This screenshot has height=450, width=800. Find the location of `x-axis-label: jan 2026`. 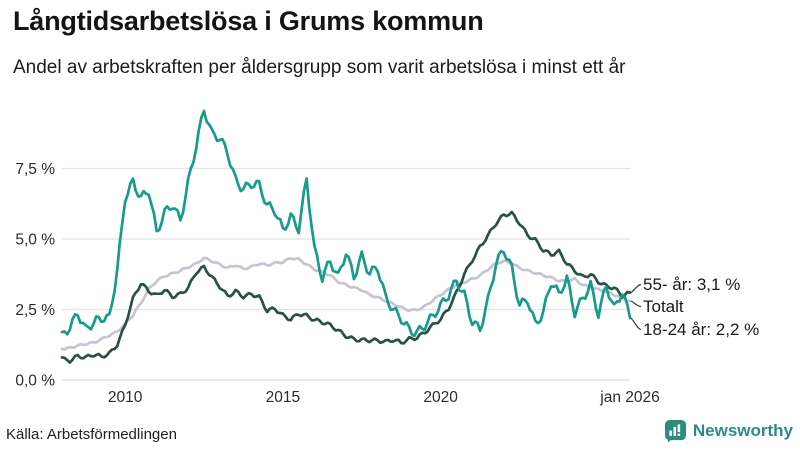

x-axis-label: jan 2026 is located at coordinates (629, 397).